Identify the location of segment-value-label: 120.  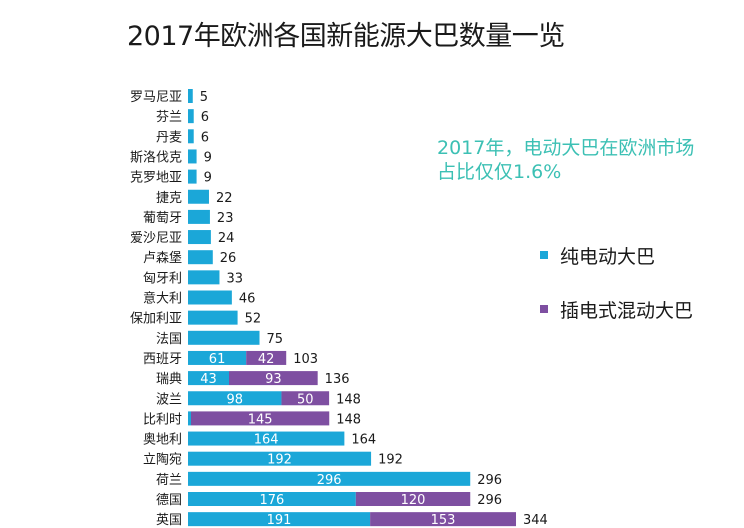
(413, 500).